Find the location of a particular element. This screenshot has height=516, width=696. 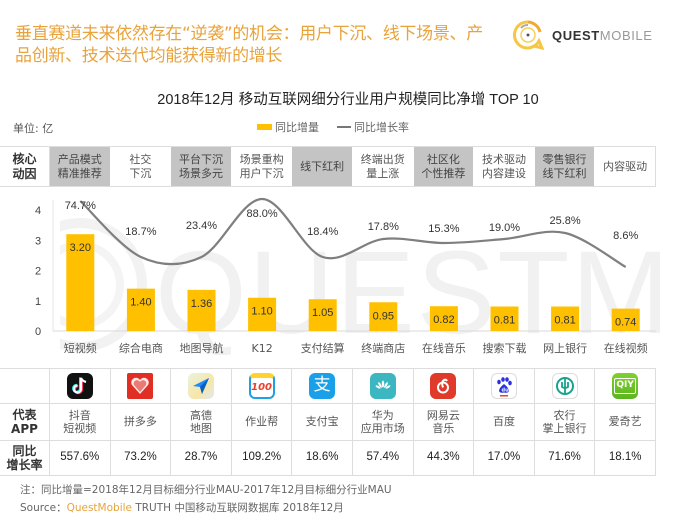

x-category-label: 短视频 is located at coordinates (80, 348).